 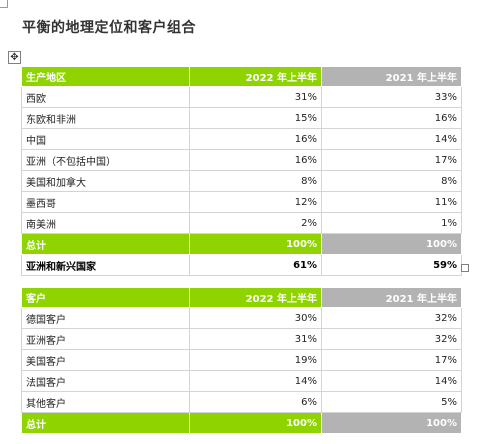 I want to click on table-row: 其他客户 6% 5%, so click(x=241, y=402).